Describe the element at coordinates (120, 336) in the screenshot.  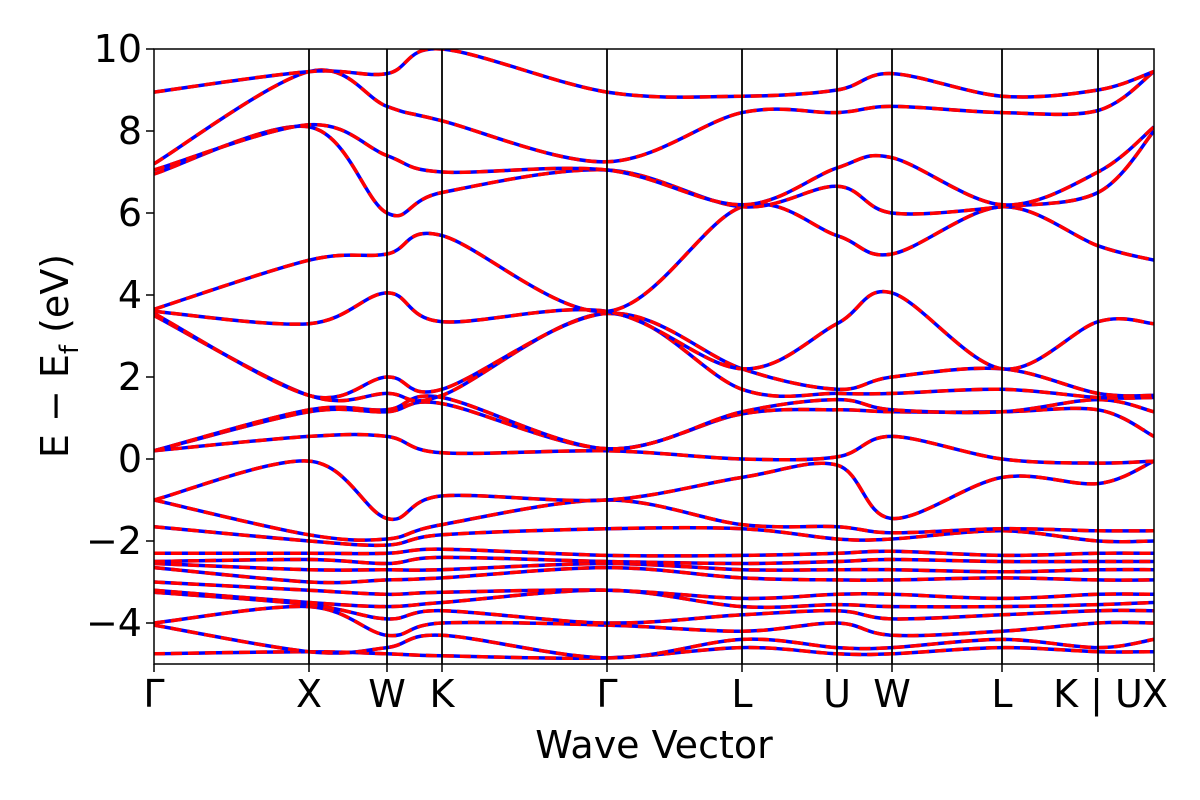
I see `y-axis: 10 8 6 4 2 0 −2 −4` at that location.